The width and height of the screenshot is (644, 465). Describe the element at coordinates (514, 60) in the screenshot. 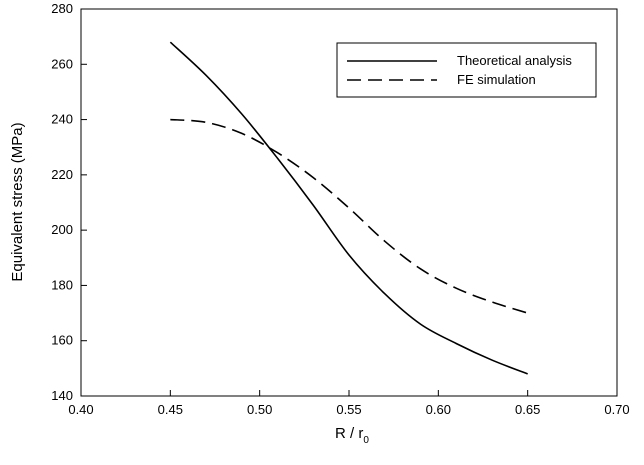

I see `legend-label-theoretical: Theoretical analysis` at that location.